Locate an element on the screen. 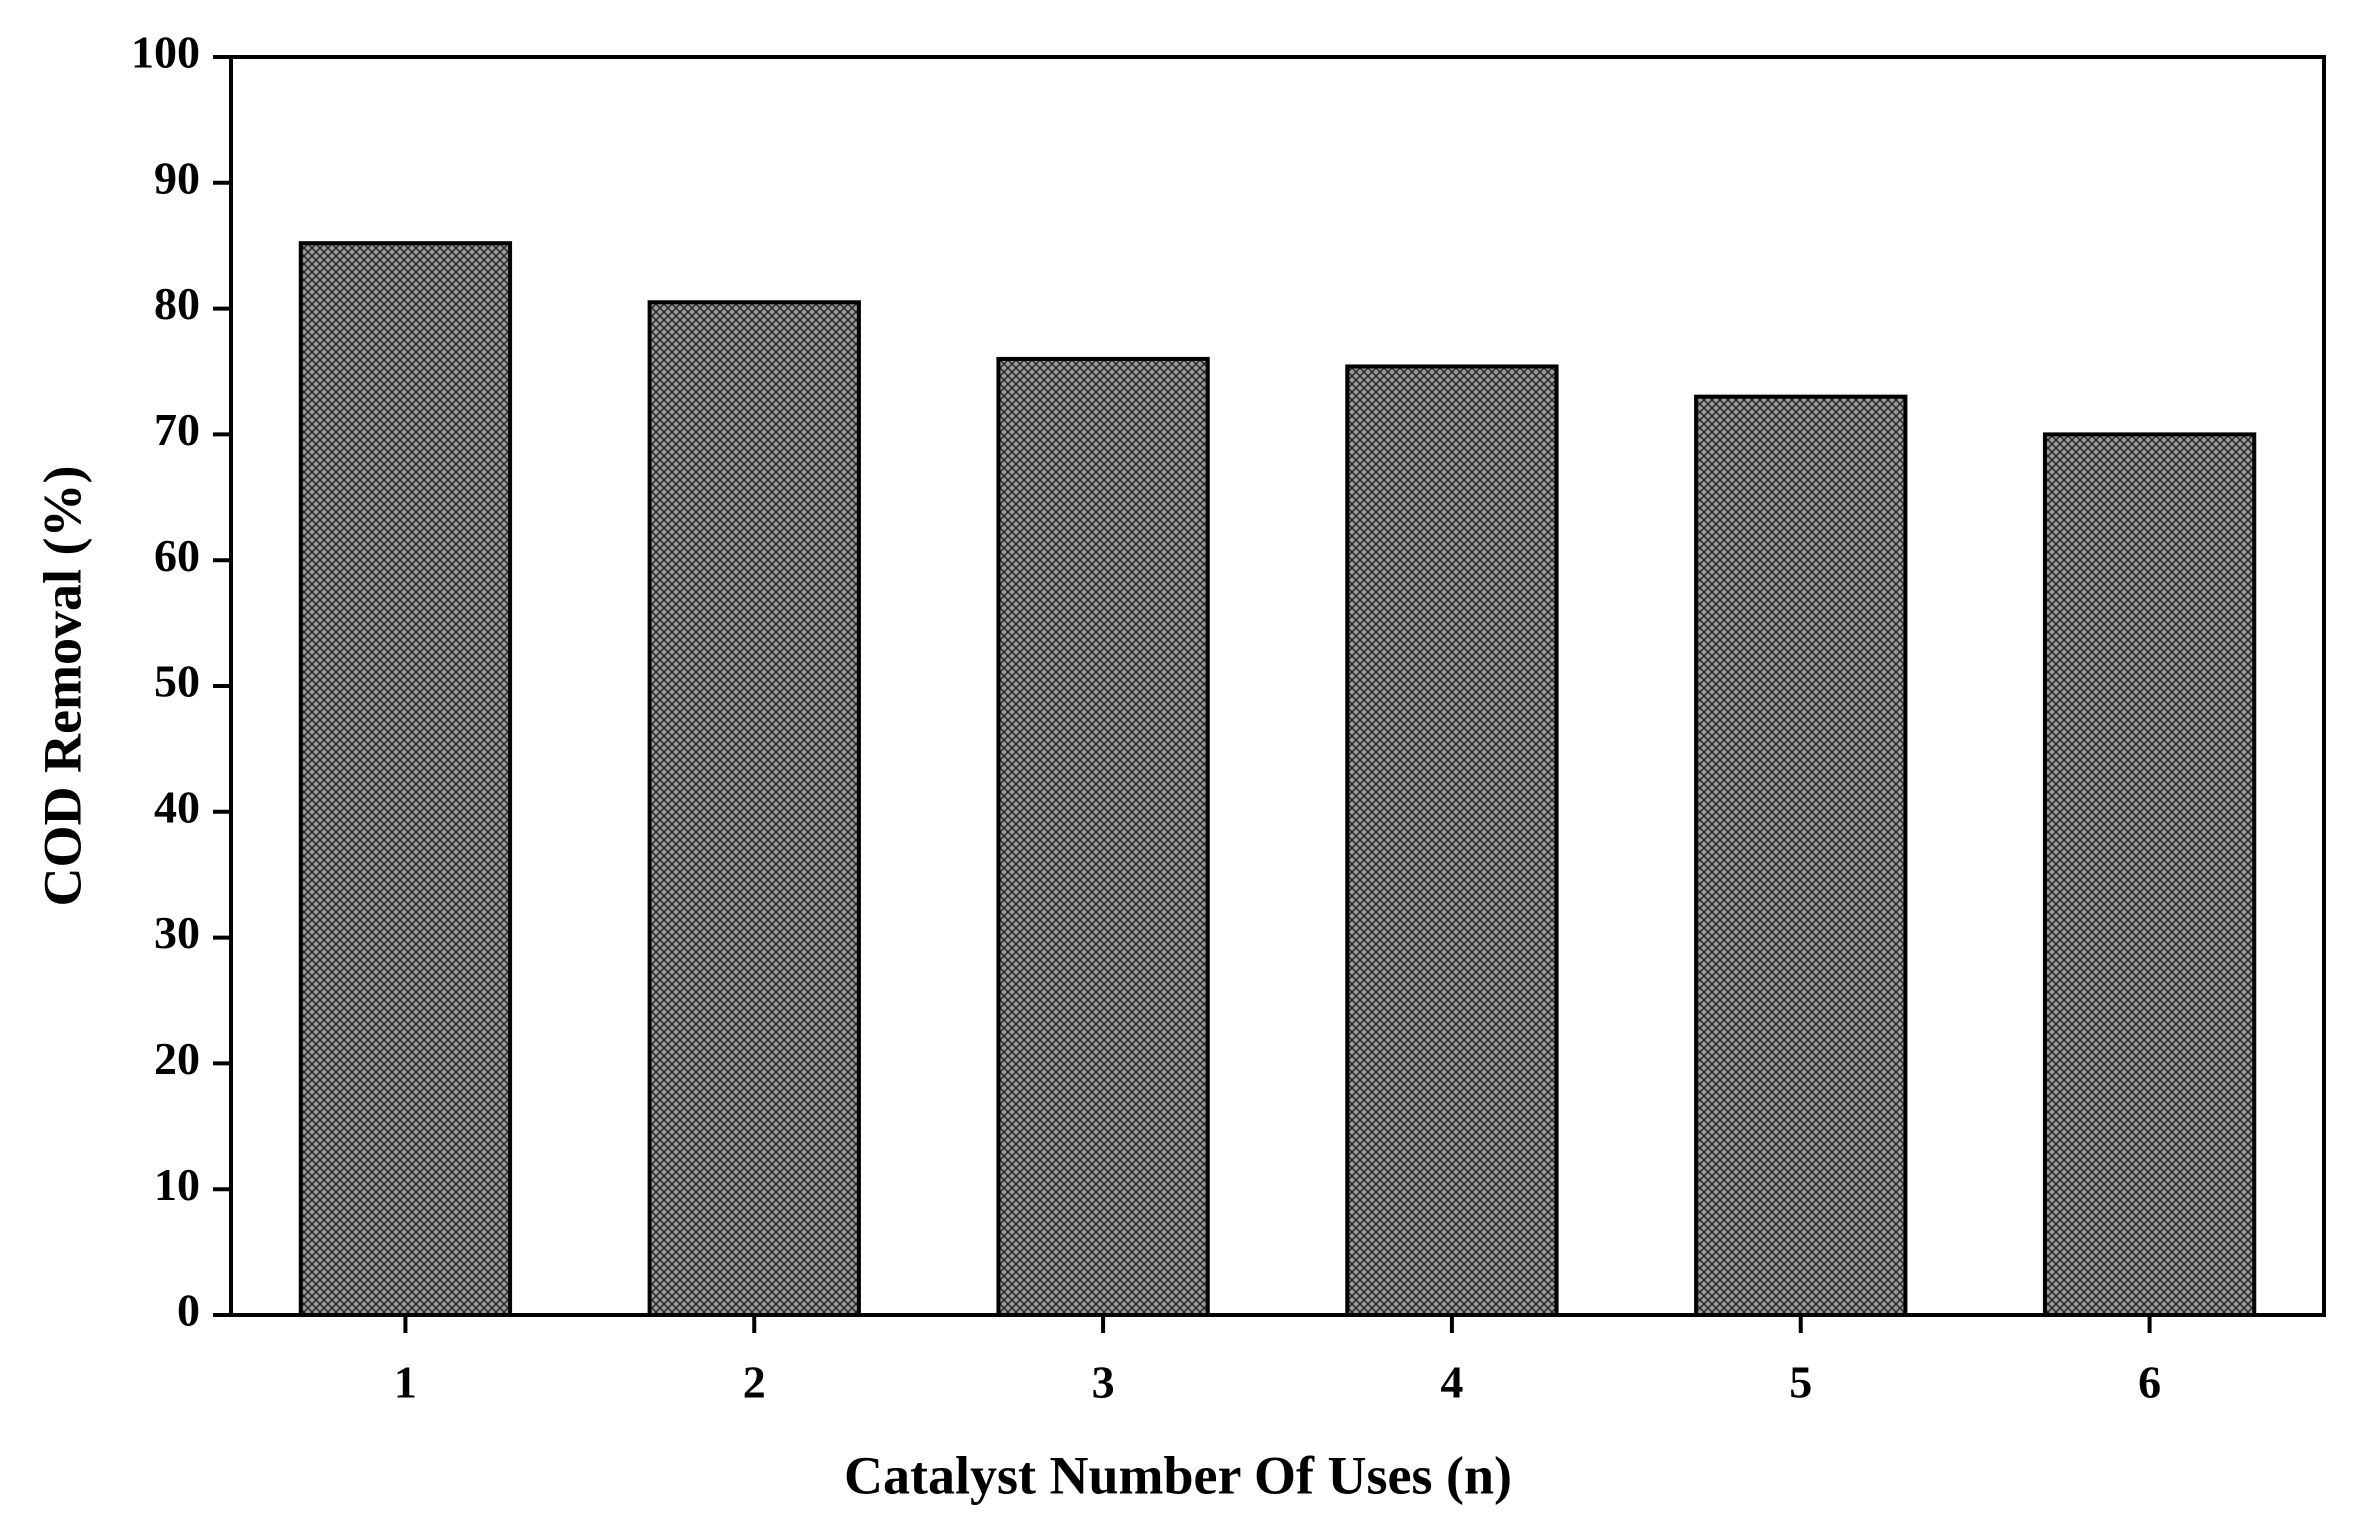 The width and height of the screenshot is (2357, 1533). x-tick-label: 5 is located at coordinates (1800, 1382).